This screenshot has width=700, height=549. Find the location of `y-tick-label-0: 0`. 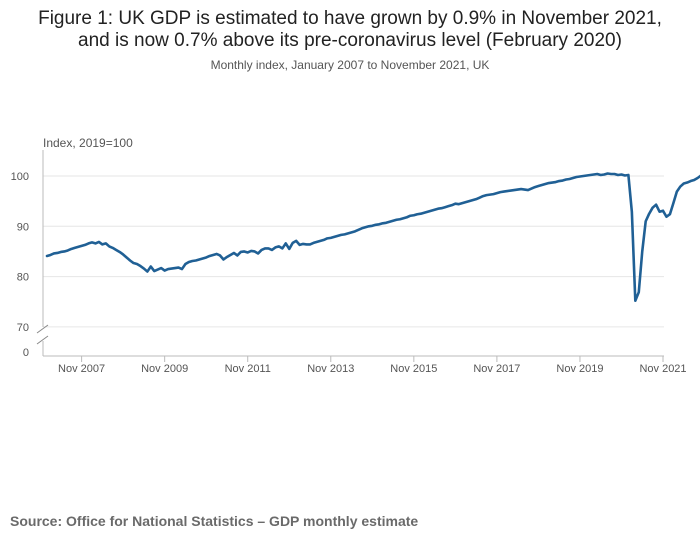

y-tick-label-0: 0 is located at coordinates (26, 353).